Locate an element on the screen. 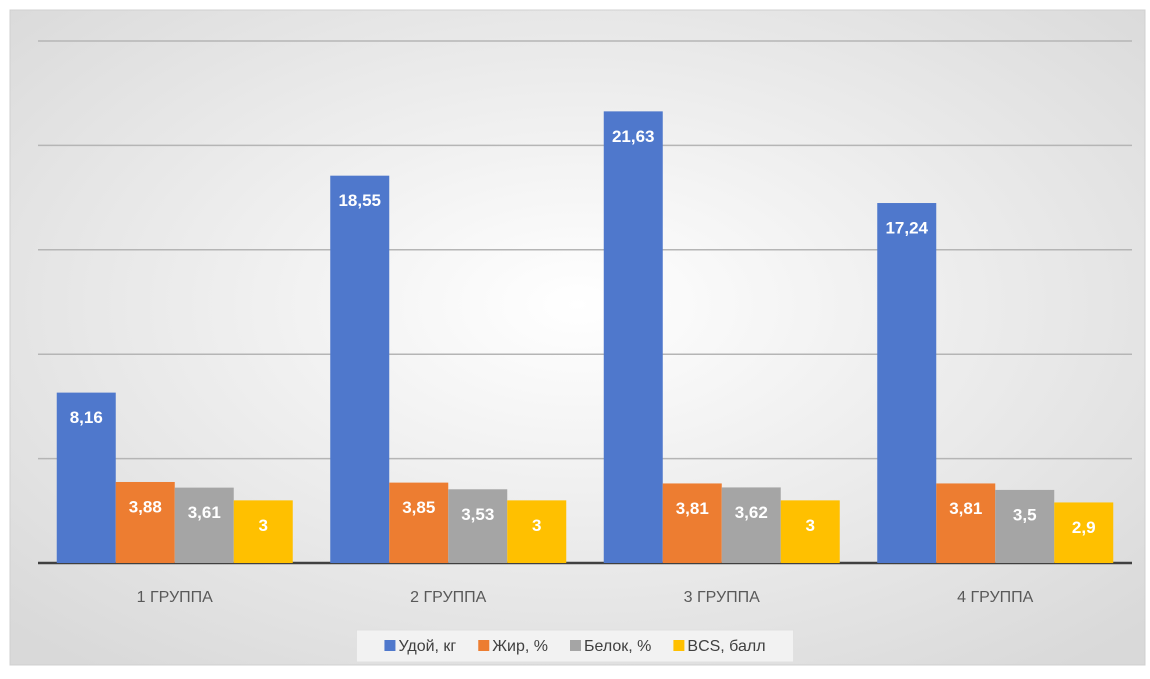  data-label: 3,53 is located at coordinates (477, 514).